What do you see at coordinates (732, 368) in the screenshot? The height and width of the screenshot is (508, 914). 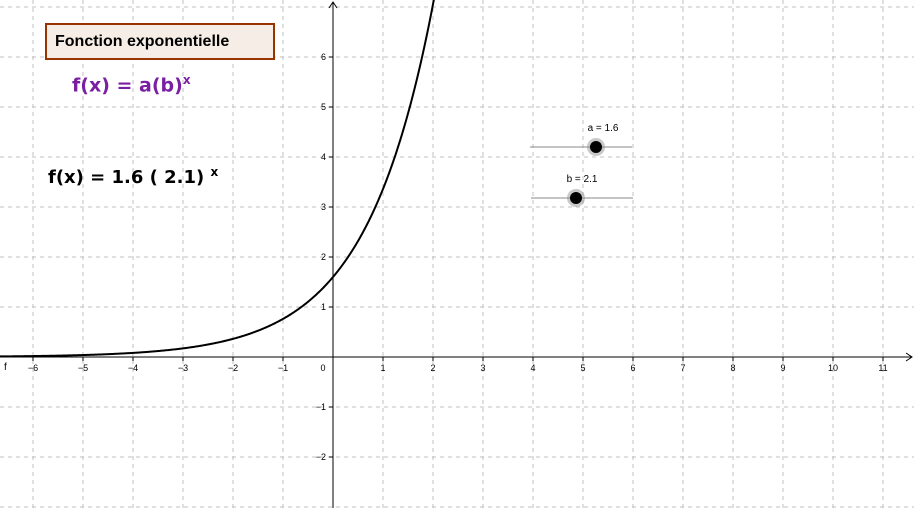 I see `x-tick-label: 8` at bounding box center [732, 368].